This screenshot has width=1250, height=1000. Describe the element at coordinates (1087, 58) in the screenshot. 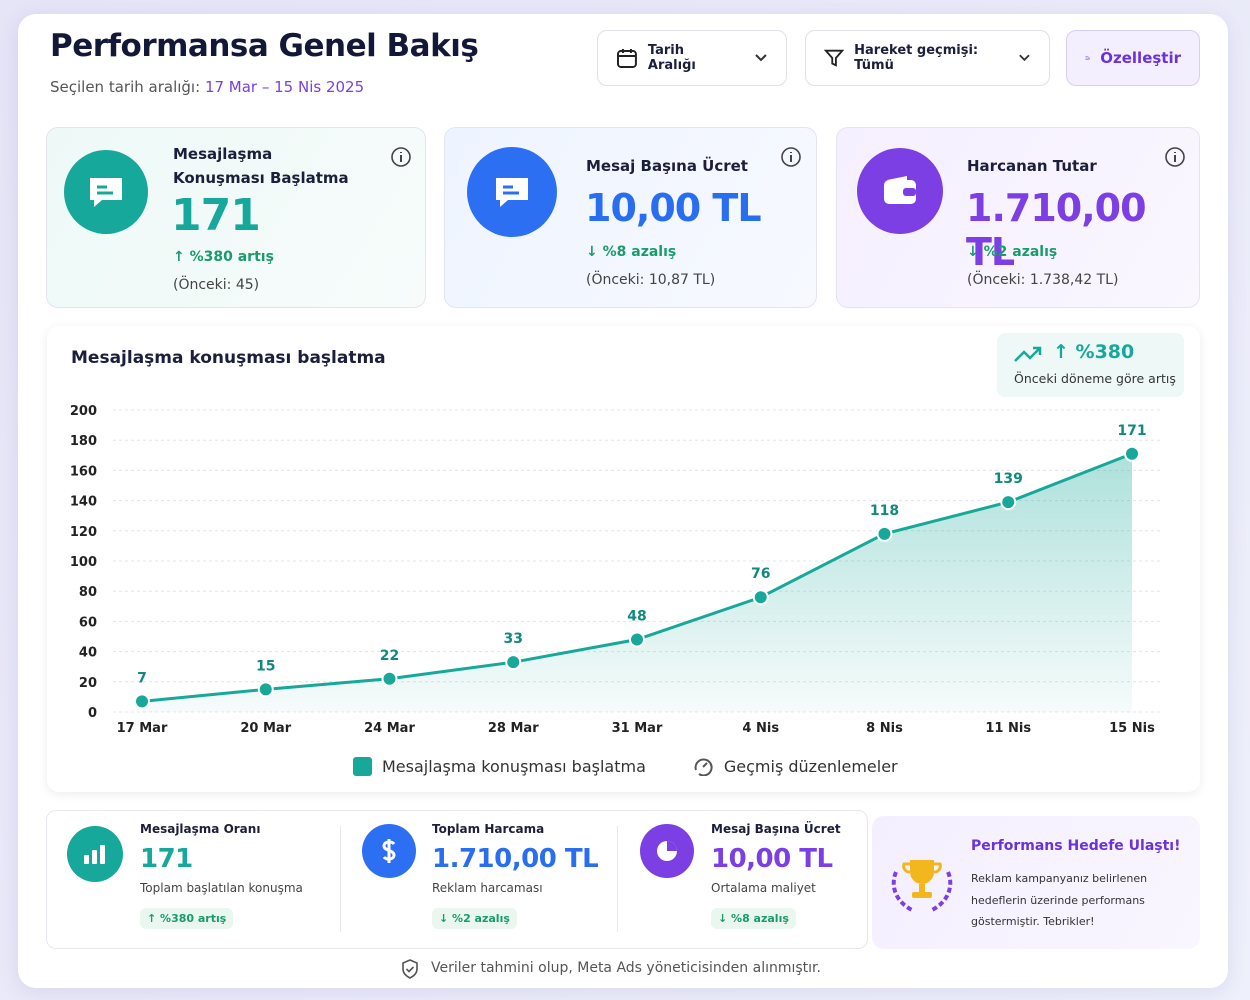

I see `settings-icon` at that location.